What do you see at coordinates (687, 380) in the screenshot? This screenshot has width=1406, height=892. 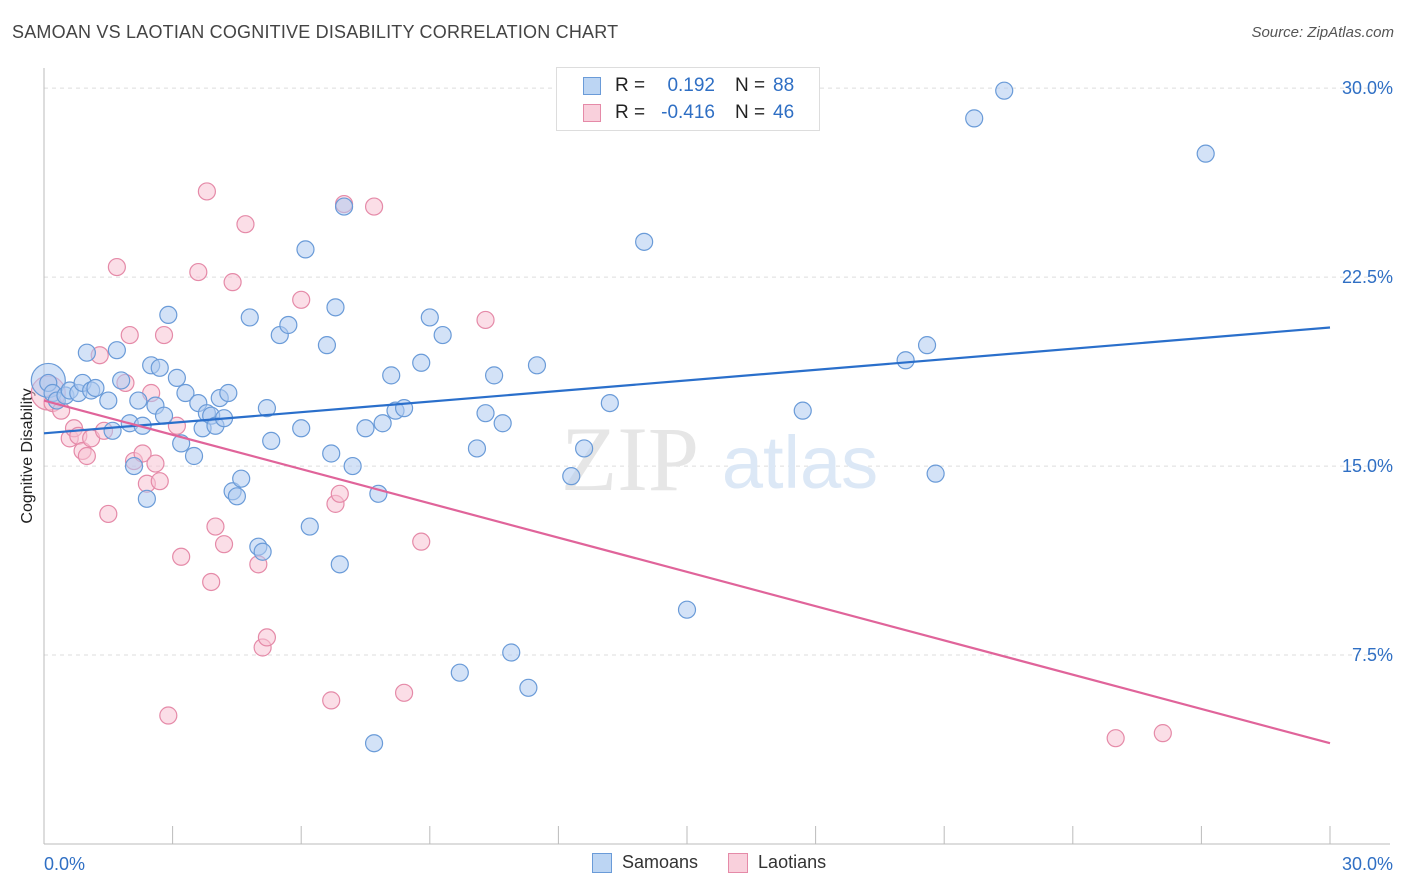 I see `samoans-trend-line` at bounding box center [687, 380].